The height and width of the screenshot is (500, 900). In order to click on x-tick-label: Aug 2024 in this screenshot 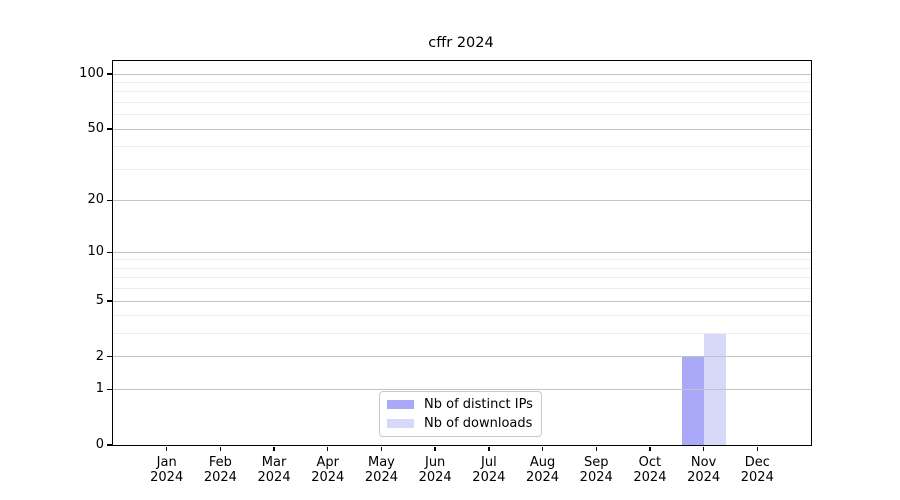, I will do `click(542, 470)`.